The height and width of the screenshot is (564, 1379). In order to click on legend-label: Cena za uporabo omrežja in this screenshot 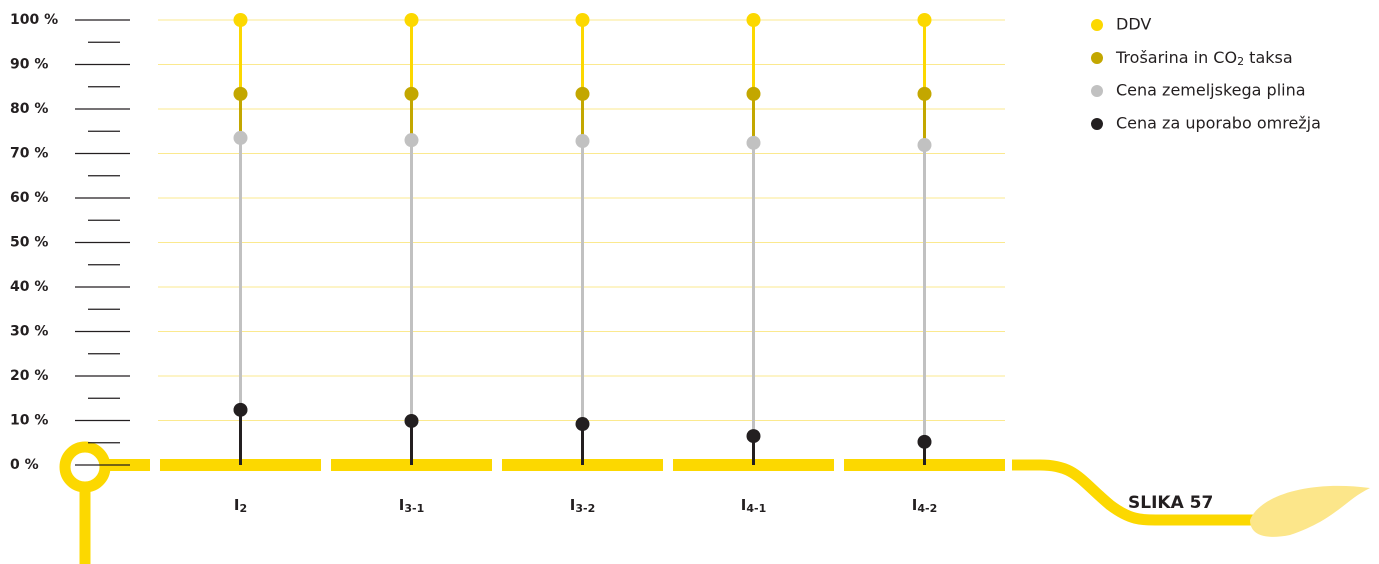, I will do `click(1218, 123)`.